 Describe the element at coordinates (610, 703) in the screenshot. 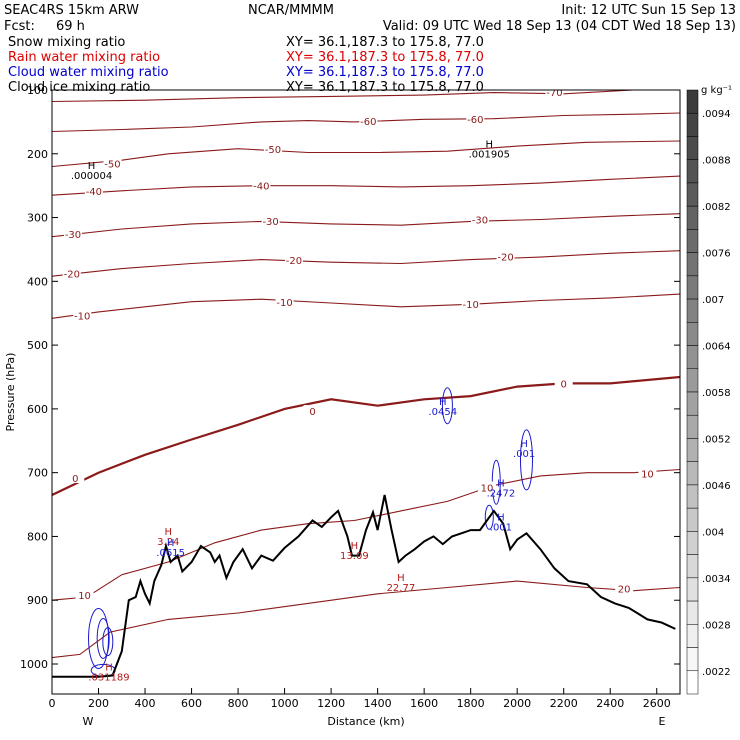

I see `x-tick-label: 2400` at that location.